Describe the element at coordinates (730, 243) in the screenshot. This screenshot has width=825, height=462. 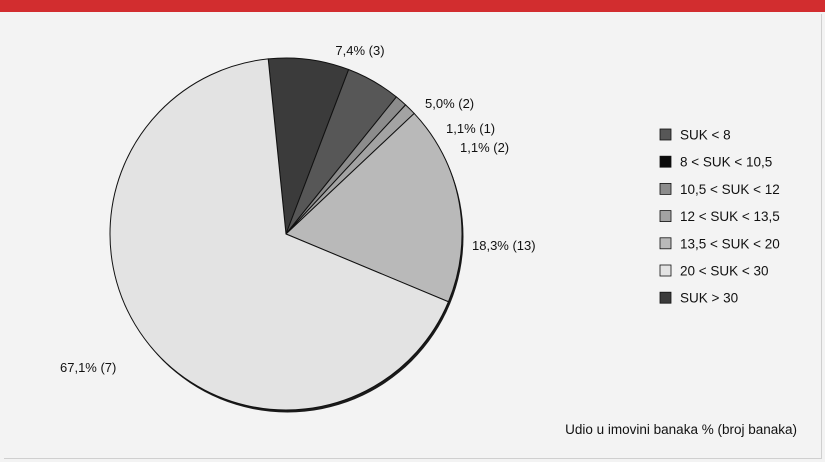
I see `legend-label: 13,5 < SUK < 20` at that location.